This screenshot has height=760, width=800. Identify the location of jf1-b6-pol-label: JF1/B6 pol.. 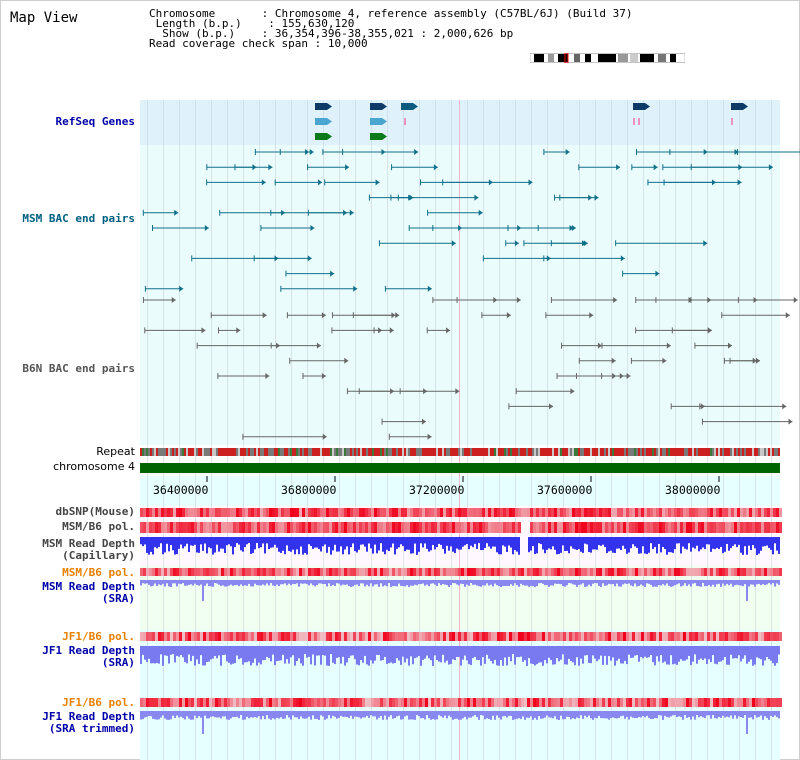
(98, 636).